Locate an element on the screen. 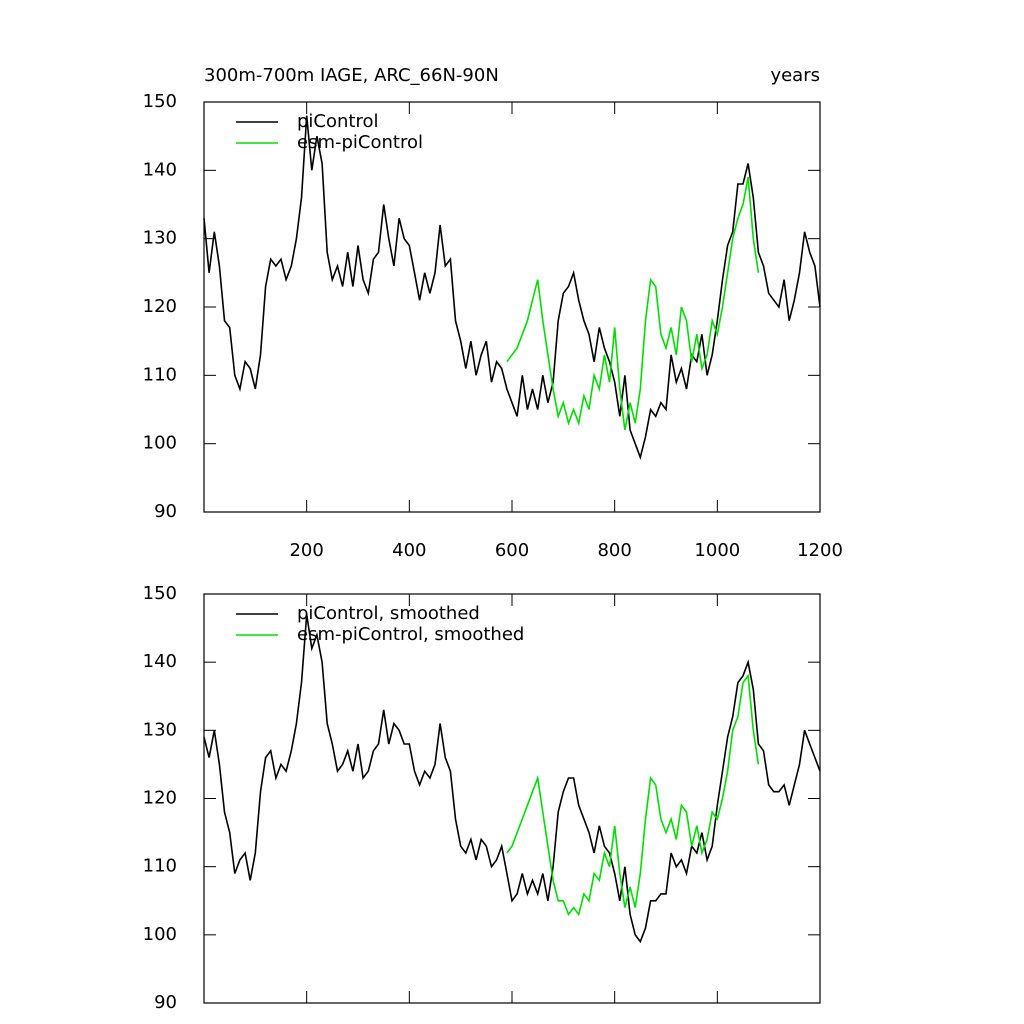 The image size is (1024, 1024). legend-label: piControl is located at coordinates (338, 121).